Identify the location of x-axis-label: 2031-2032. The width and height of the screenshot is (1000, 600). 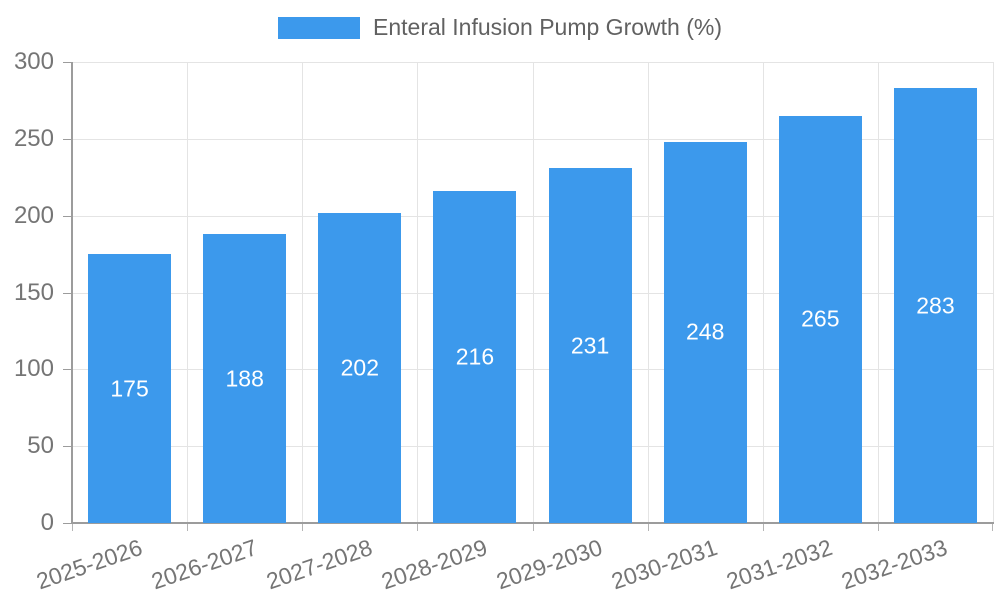
(779, 564).